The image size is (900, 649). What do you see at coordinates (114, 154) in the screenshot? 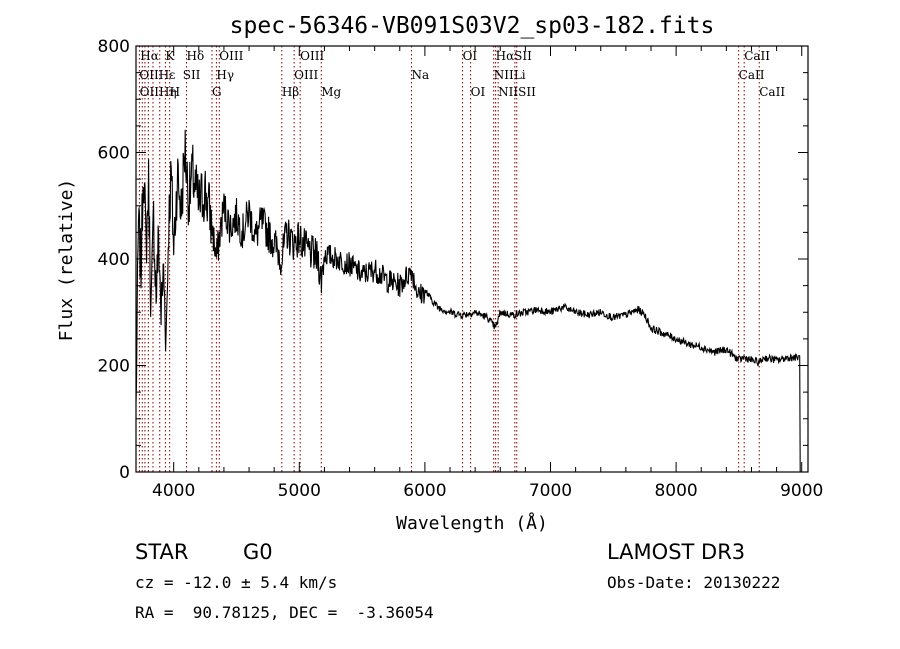
I see `y-tick-label: 600` at bounding box center [114, 154].